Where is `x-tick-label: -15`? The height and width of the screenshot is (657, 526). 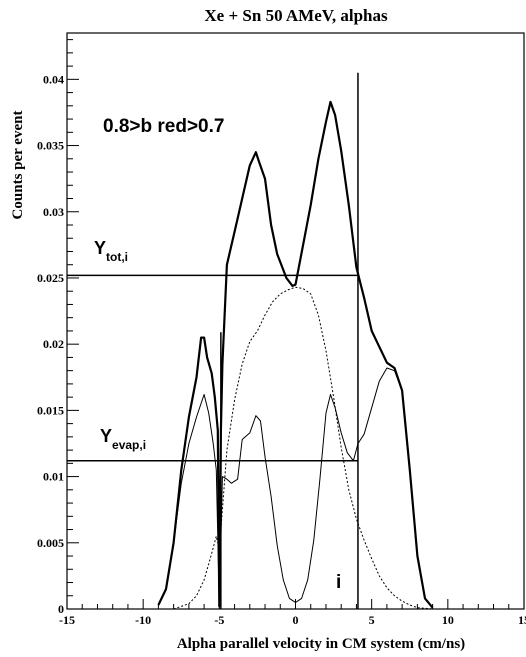 x-tick-label: -15 is located at coordinates (67, 620).